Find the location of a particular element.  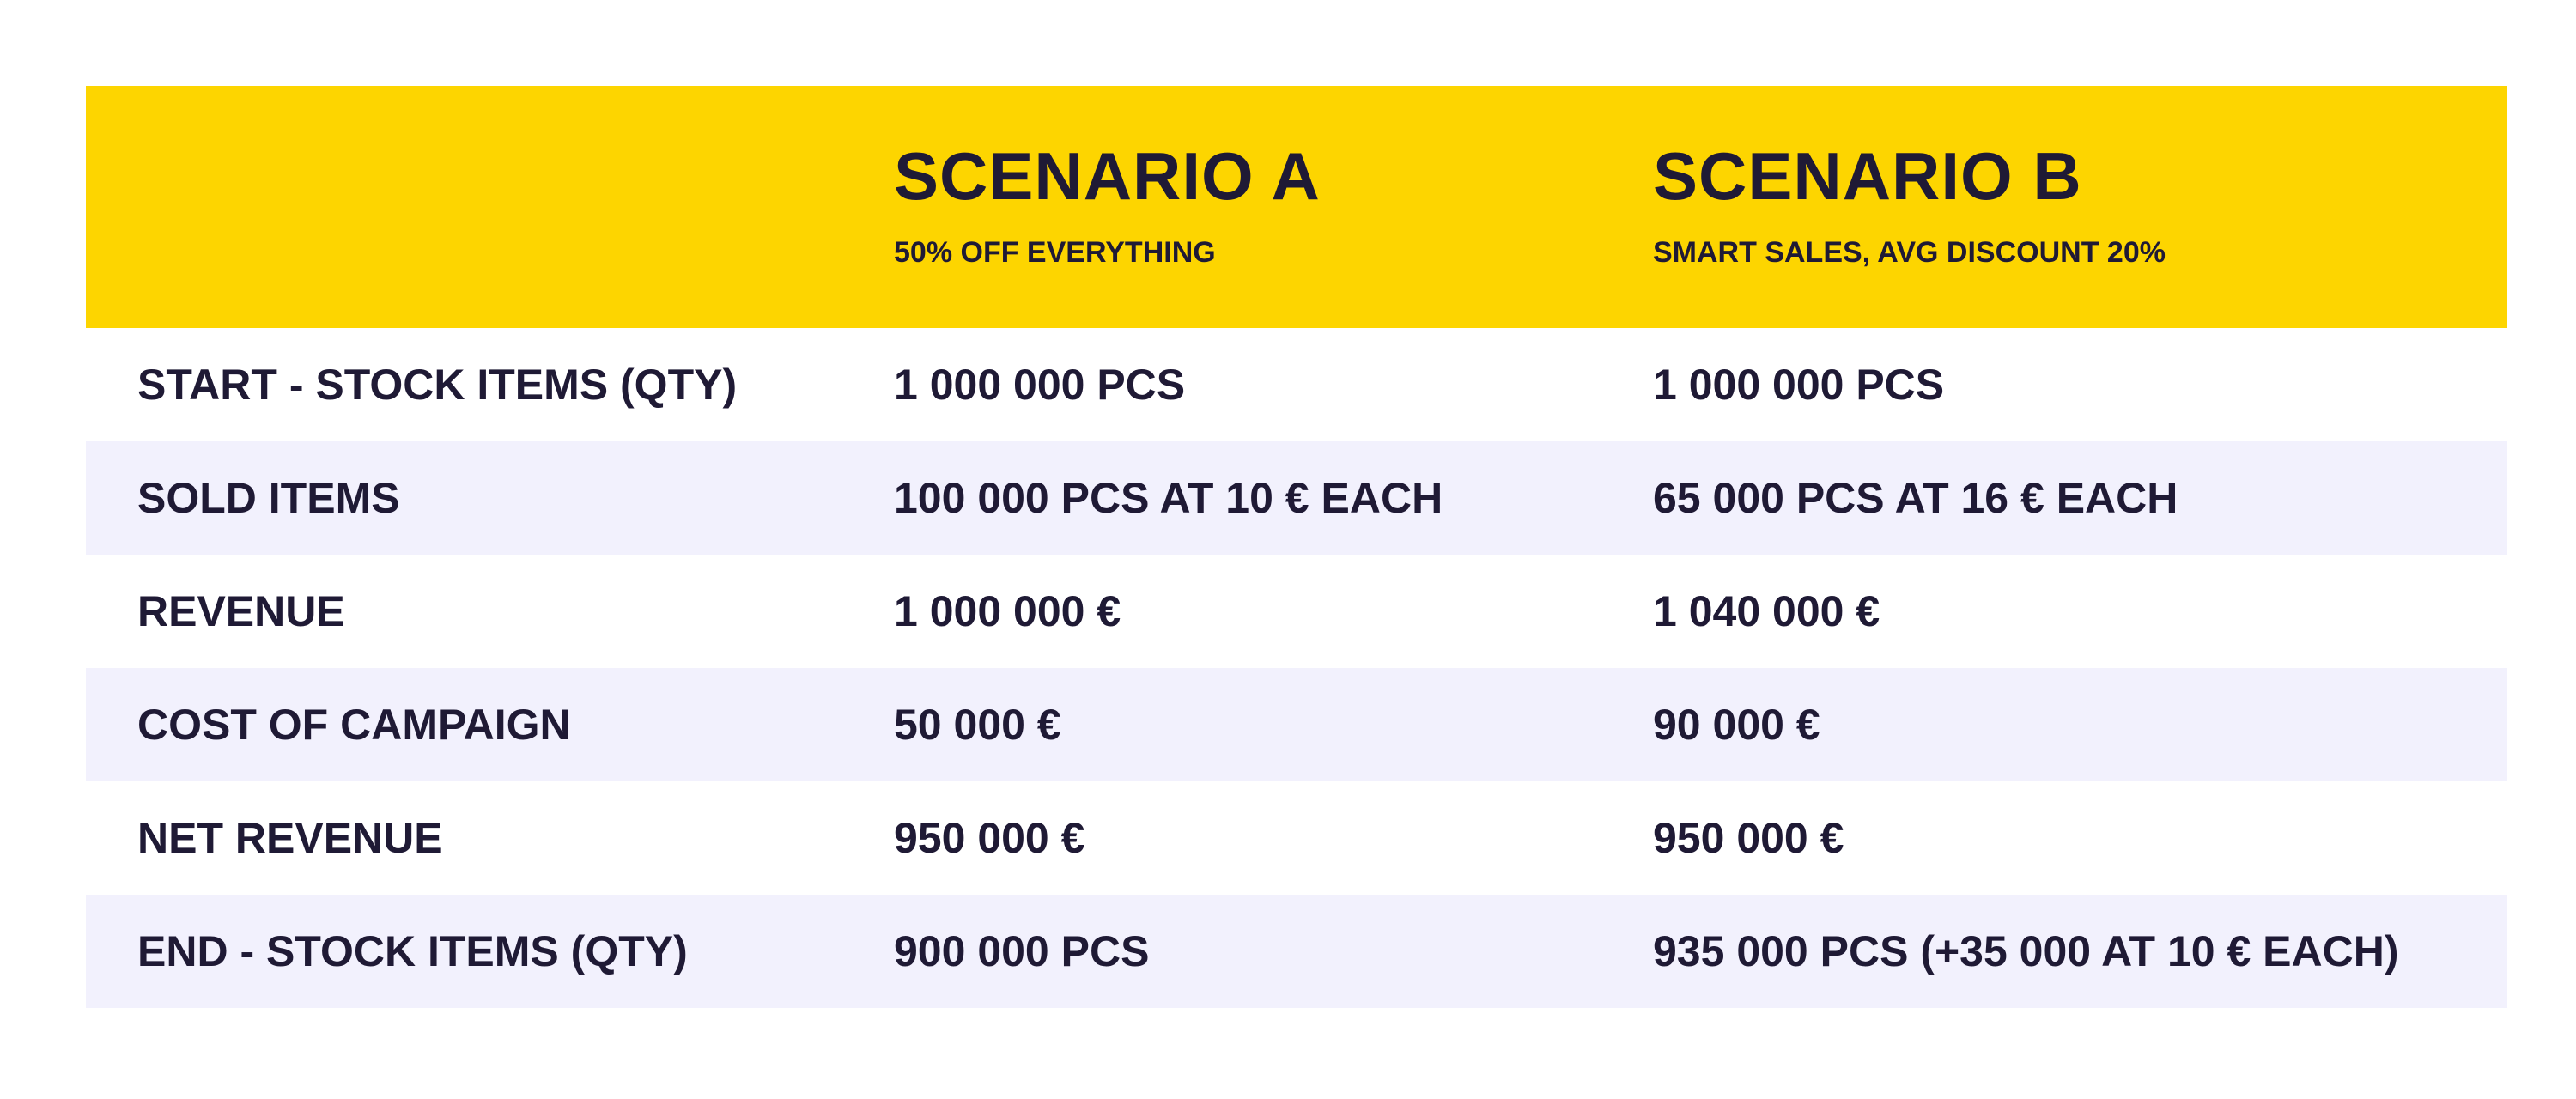

scenario-a-header: SCENARIO A 50% OFF EVERYTHING is located at coordinates (1107, 203).